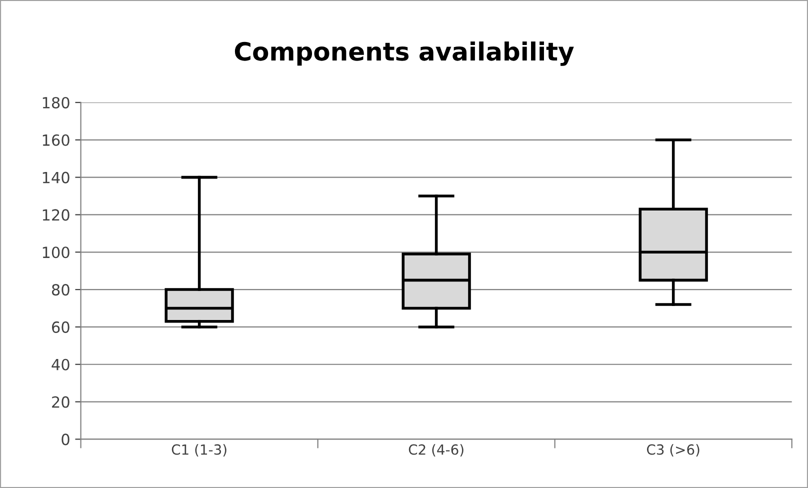 The image size is (808, 488). What do you see at coordinates (56, 252) in the screenshot?
I see `y-tick-label: 100` at bounding box center [56, 252].